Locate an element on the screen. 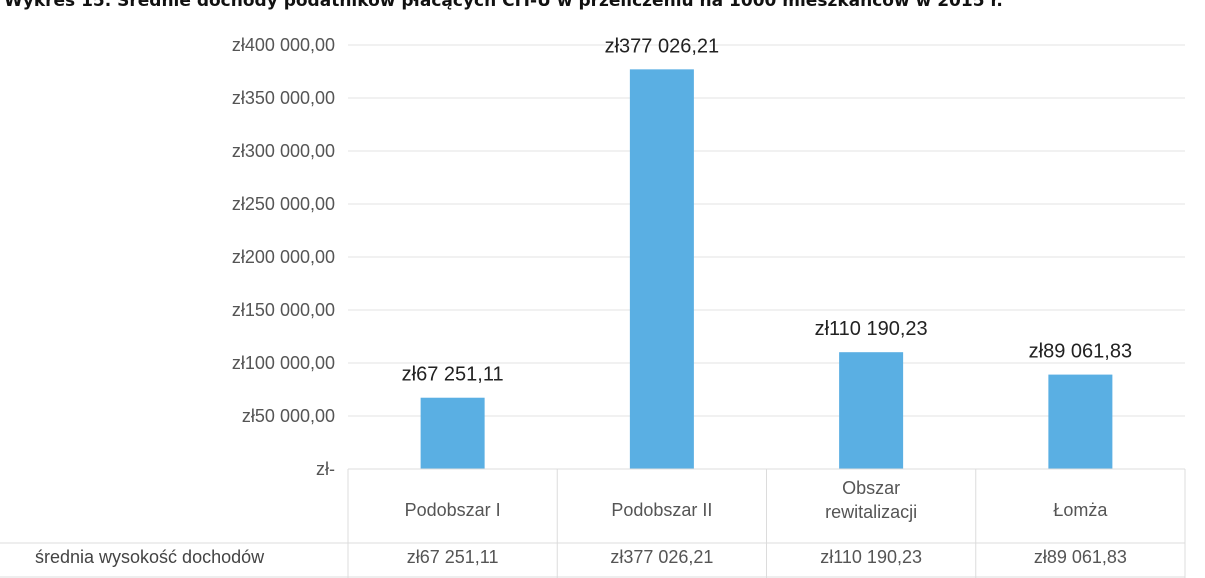 The width and height of the screenshot is (1205, 578). y-tick-label: zł300 000,00 is located at coordinates (283, 151).